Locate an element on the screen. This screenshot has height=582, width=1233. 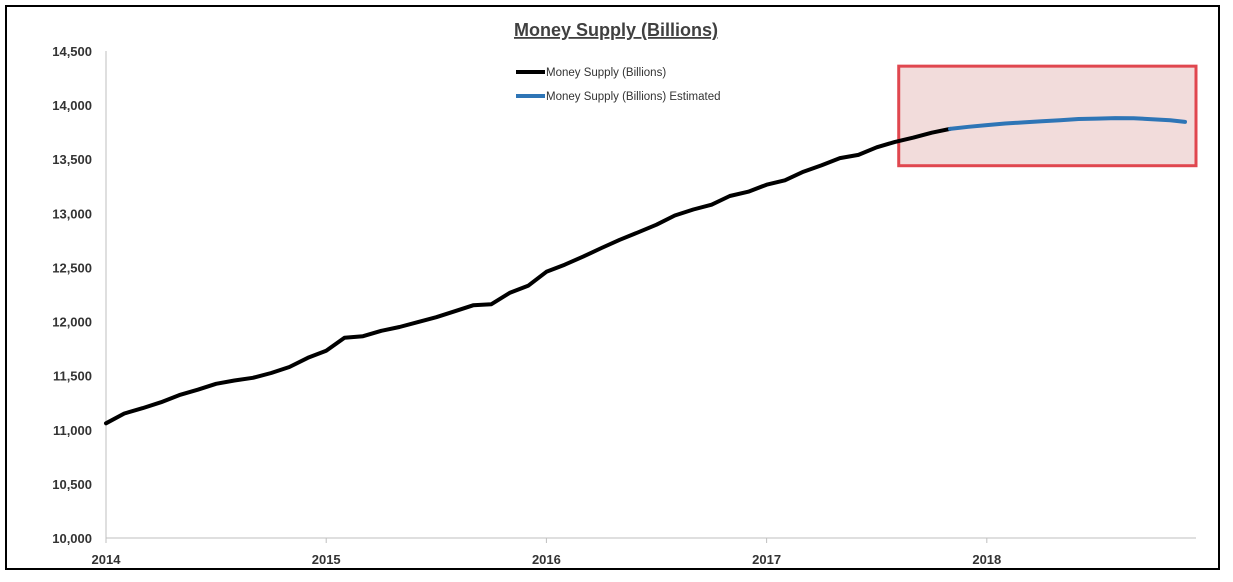
x-tick-label: 2017 is located at coordinates (766, 559).